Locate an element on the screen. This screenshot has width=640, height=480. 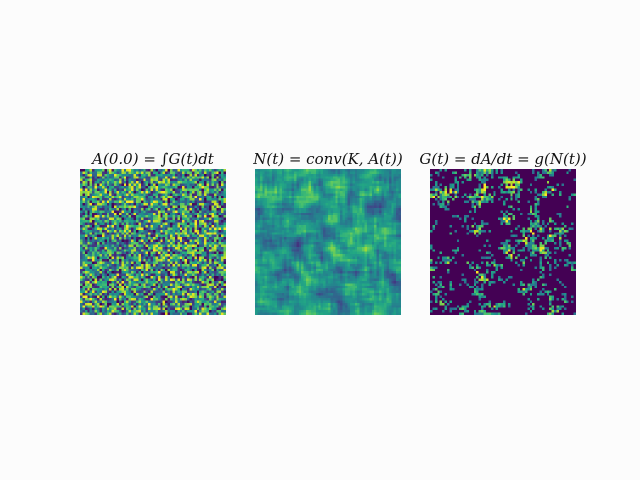
heatmap-n is located at coordinates (328, 242).